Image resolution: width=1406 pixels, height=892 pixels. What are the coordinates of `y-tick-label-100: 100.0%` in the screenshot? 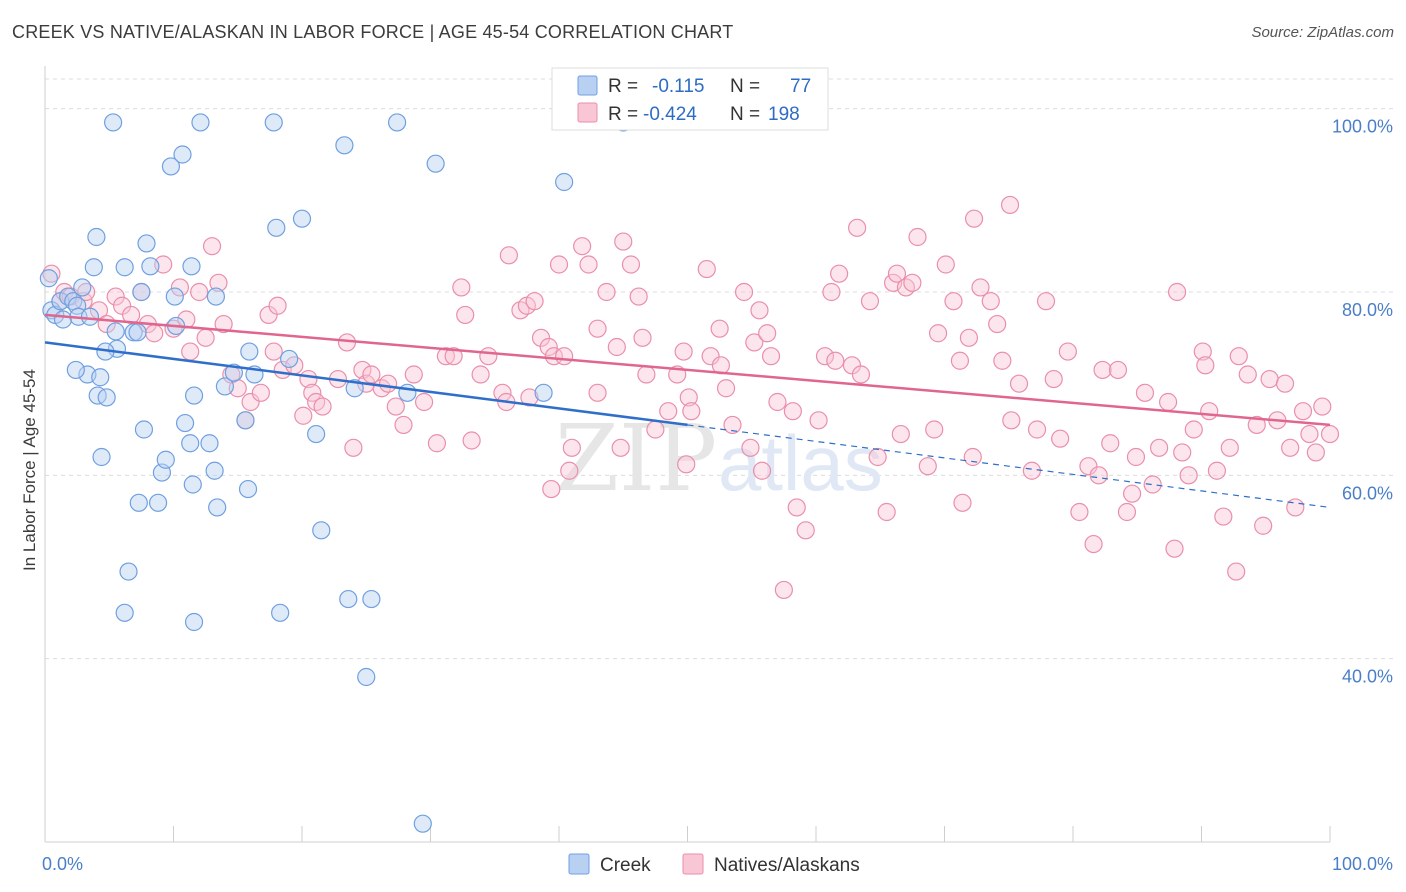 It's located at (1362, 127).